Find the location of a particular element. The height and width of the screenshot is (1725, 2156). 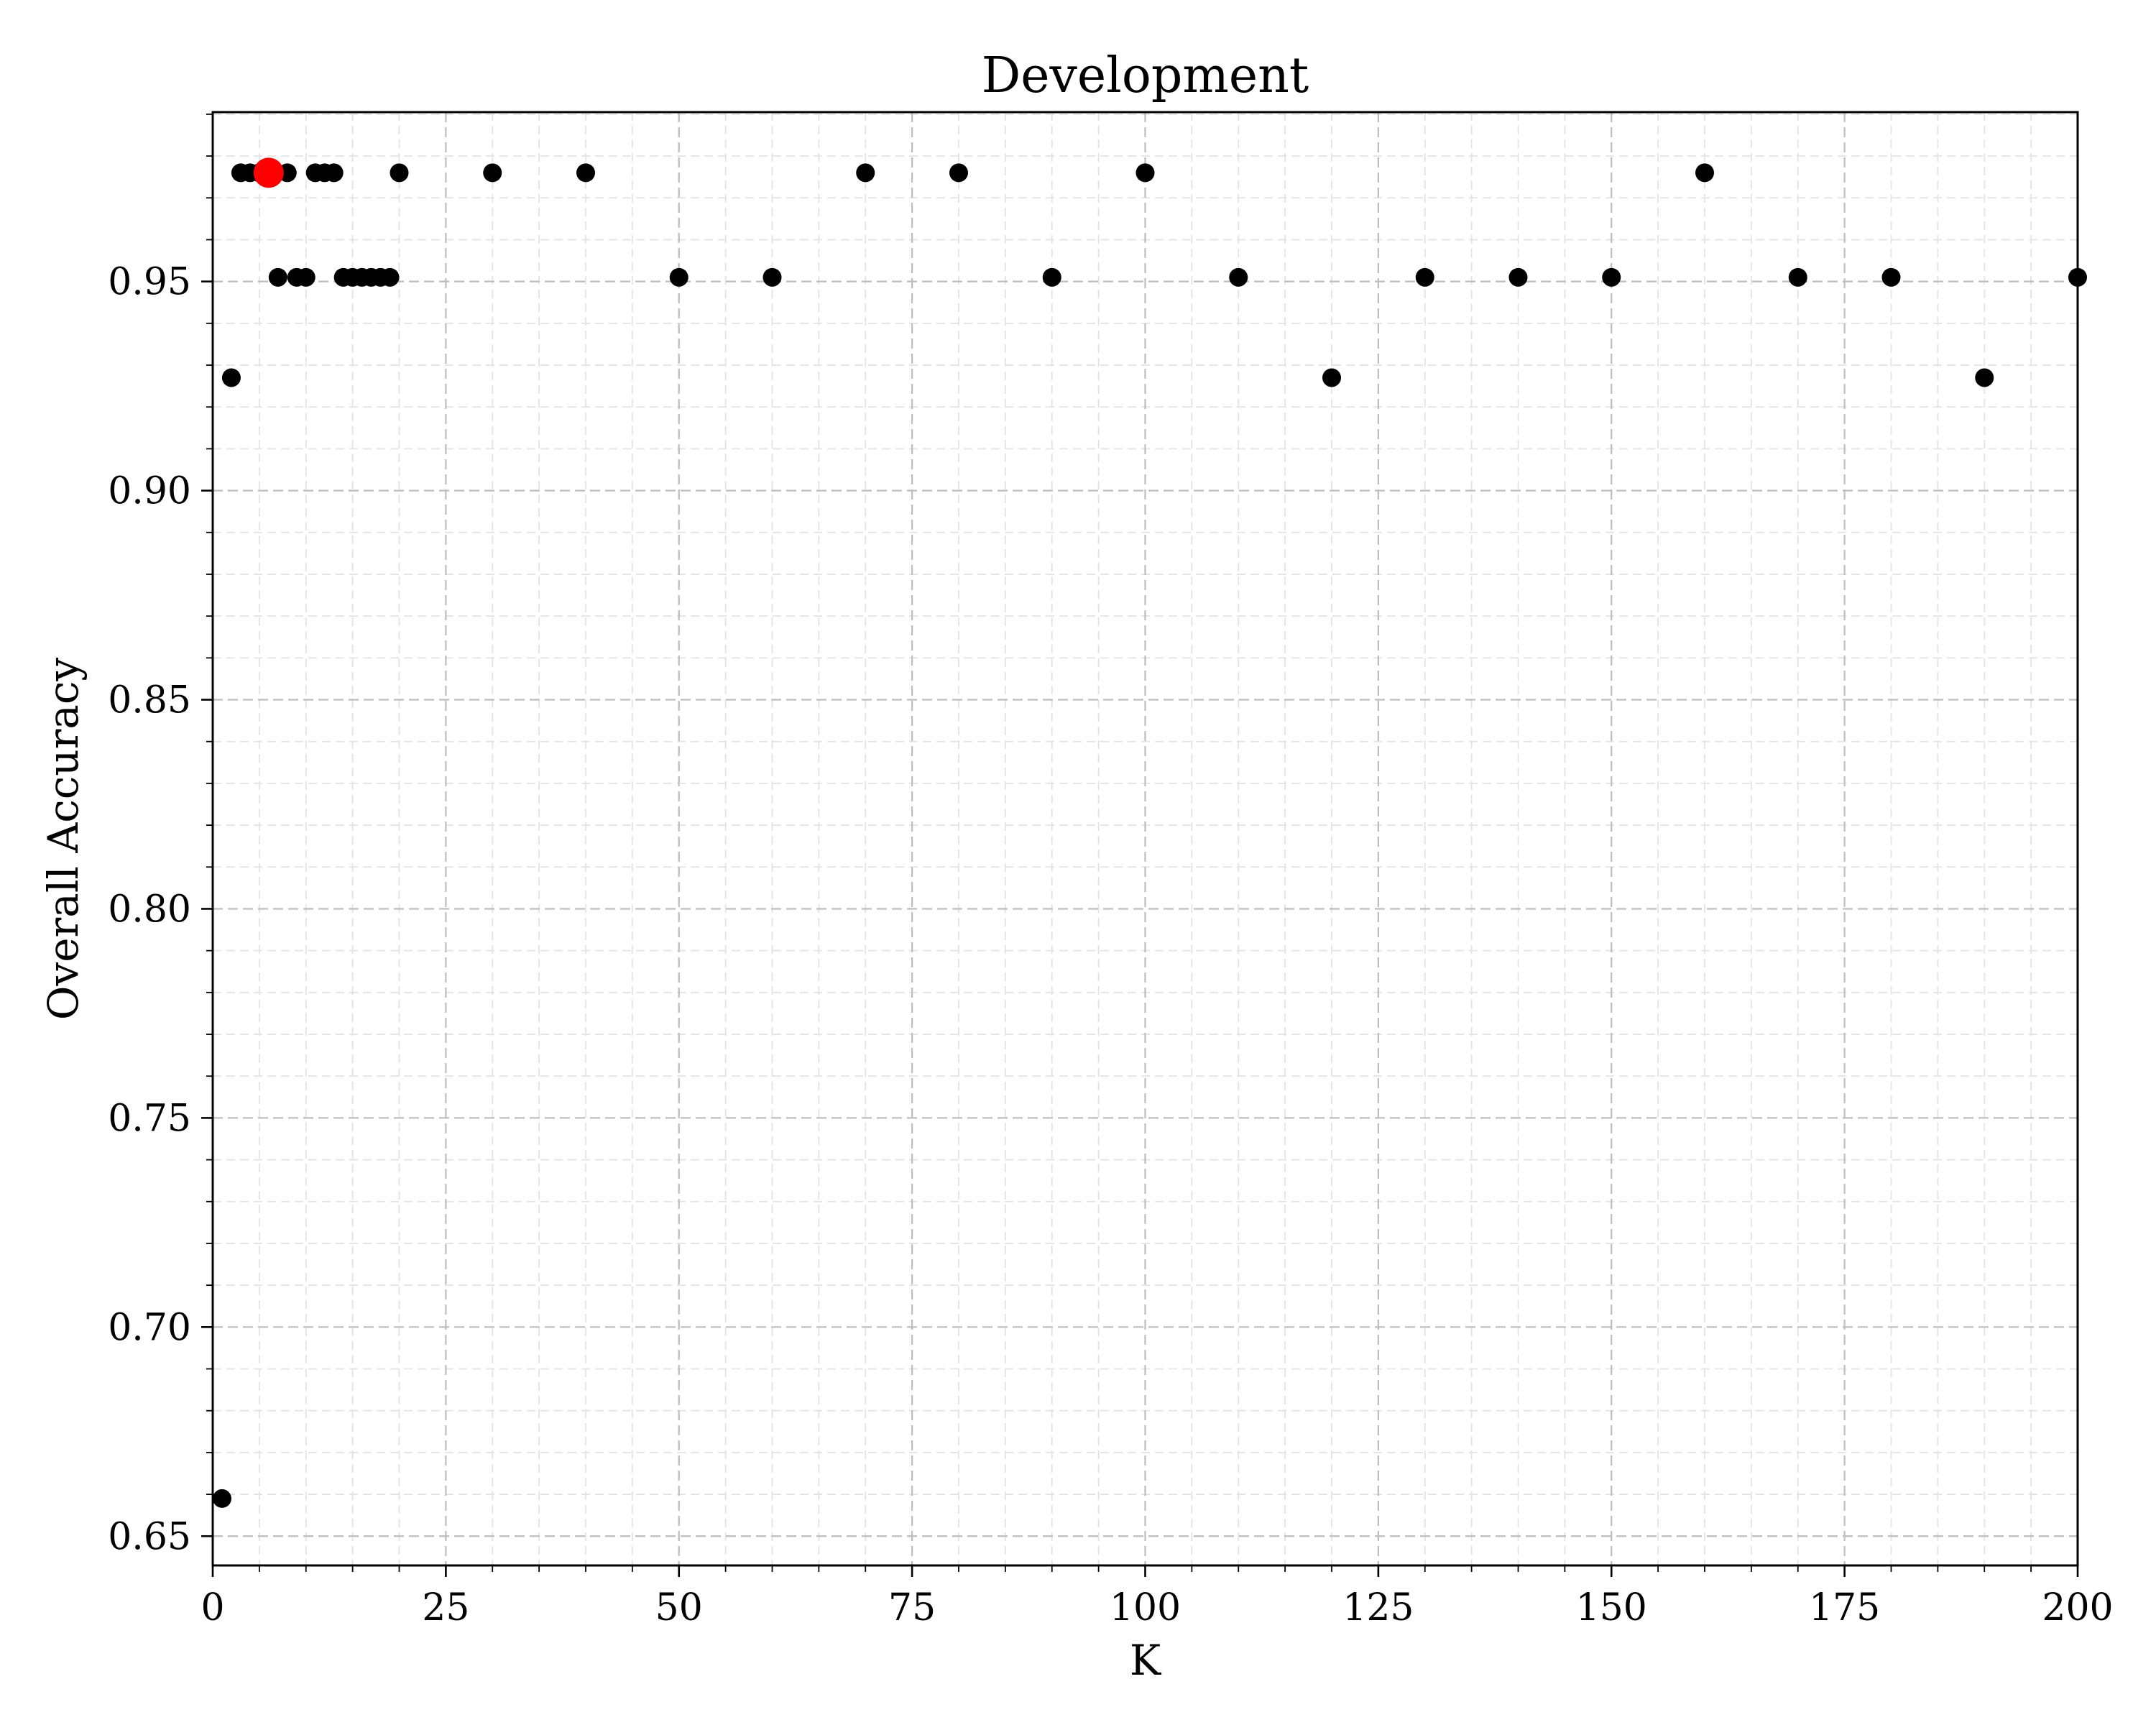

x-tick-label: 200 is located at coordinates (2077, 1607).